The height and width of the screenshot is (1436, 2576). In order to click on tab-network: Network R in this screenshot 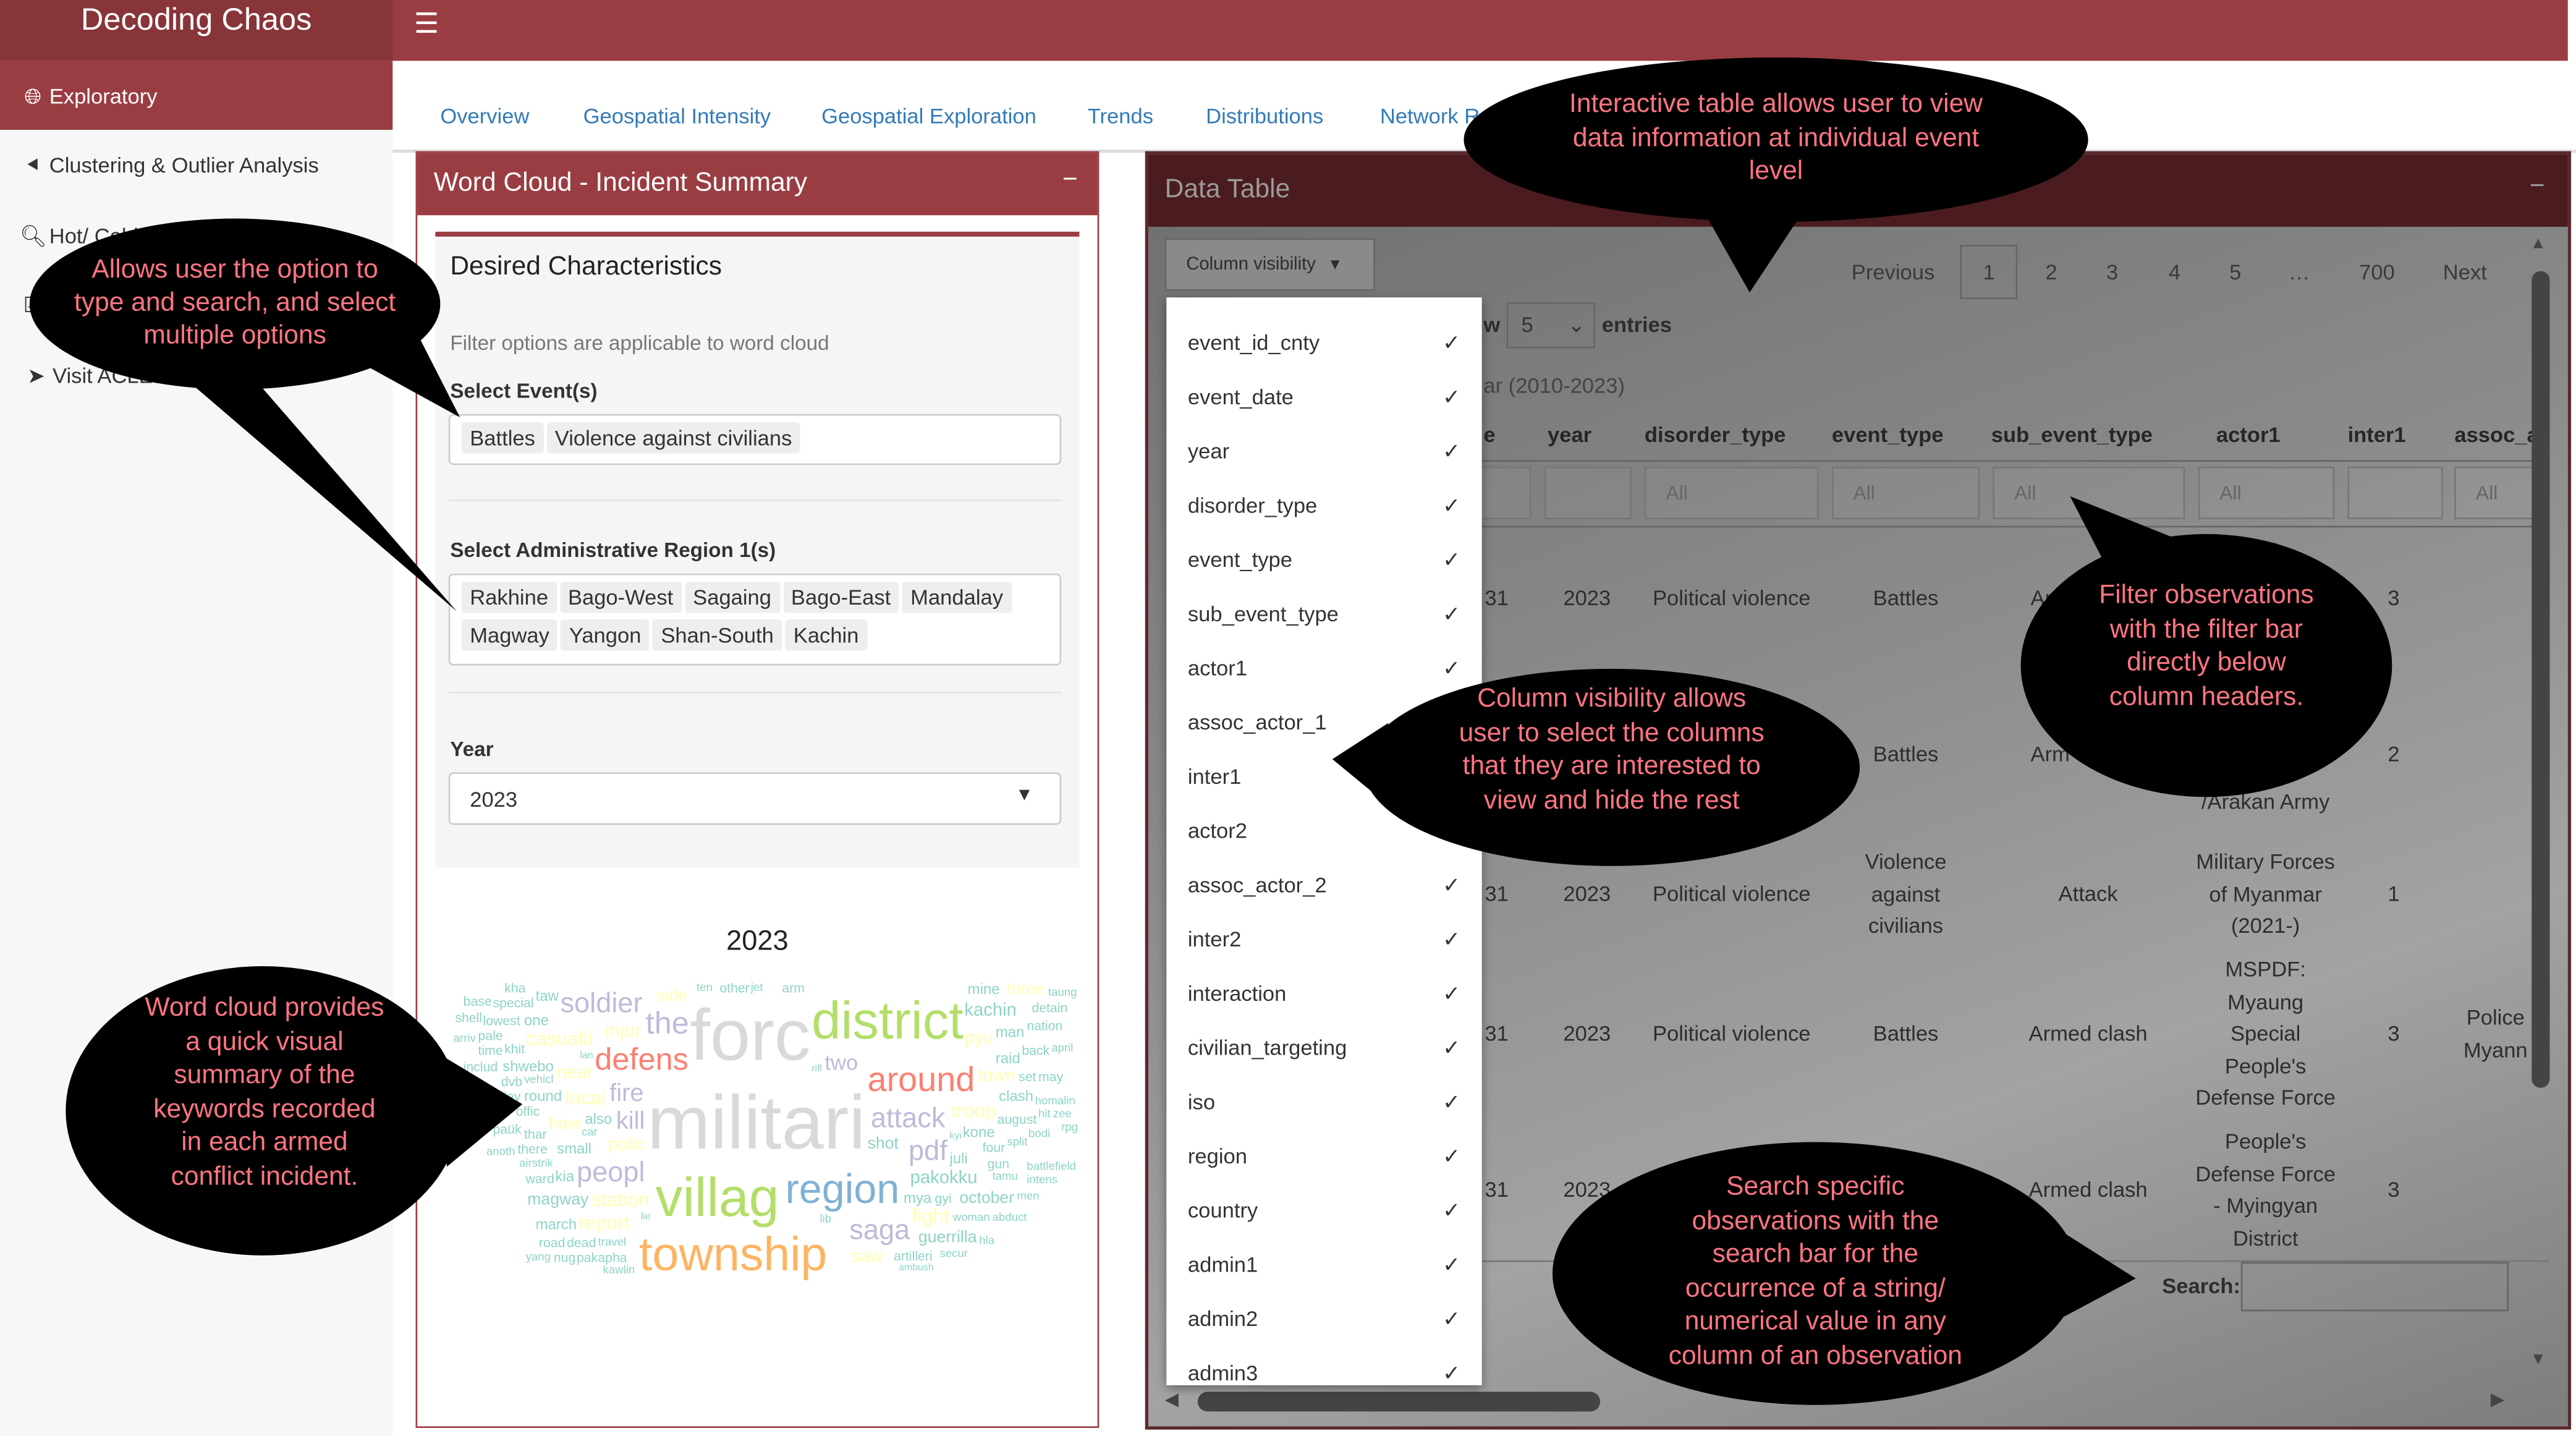, I will do `click(1429, 116)`.